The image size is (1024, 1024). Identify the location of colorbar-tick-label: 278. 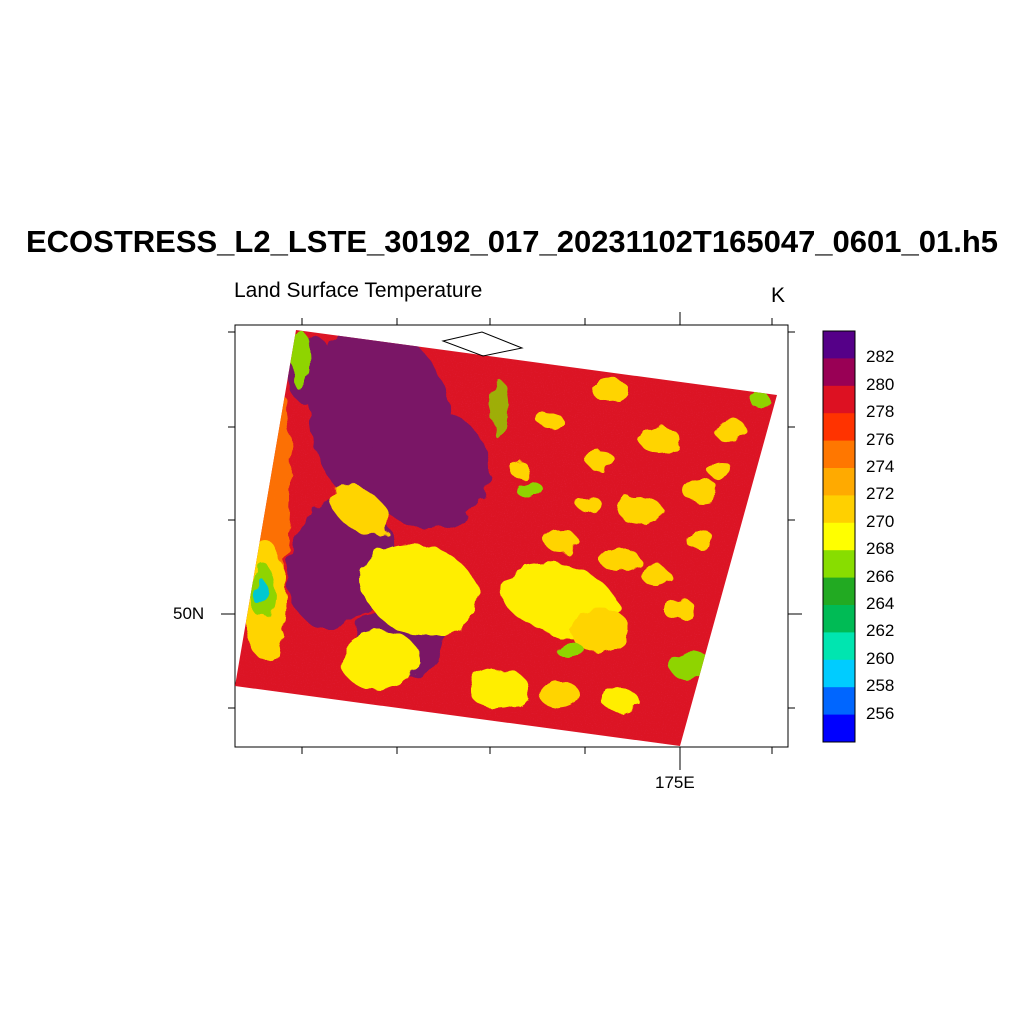
(880, 412).